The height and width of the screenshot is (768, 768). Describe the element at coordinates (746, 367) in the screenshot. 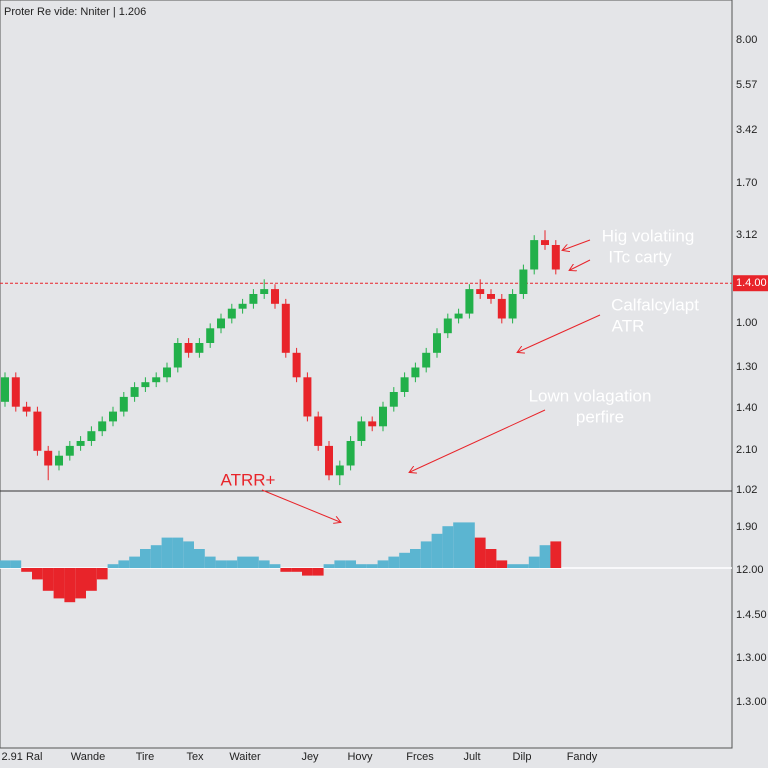

I see `price-label: 1.30` at that location.